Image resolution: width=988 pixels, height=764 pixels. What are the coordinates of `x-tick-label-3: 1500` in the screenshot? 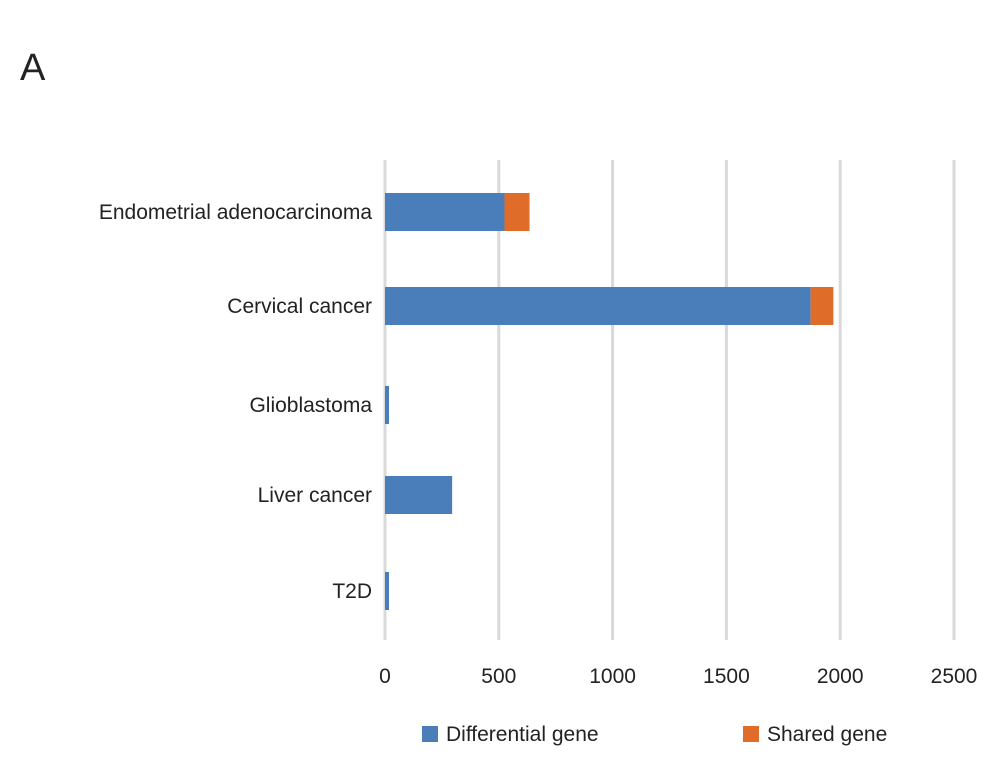 It's located at (726, 676).